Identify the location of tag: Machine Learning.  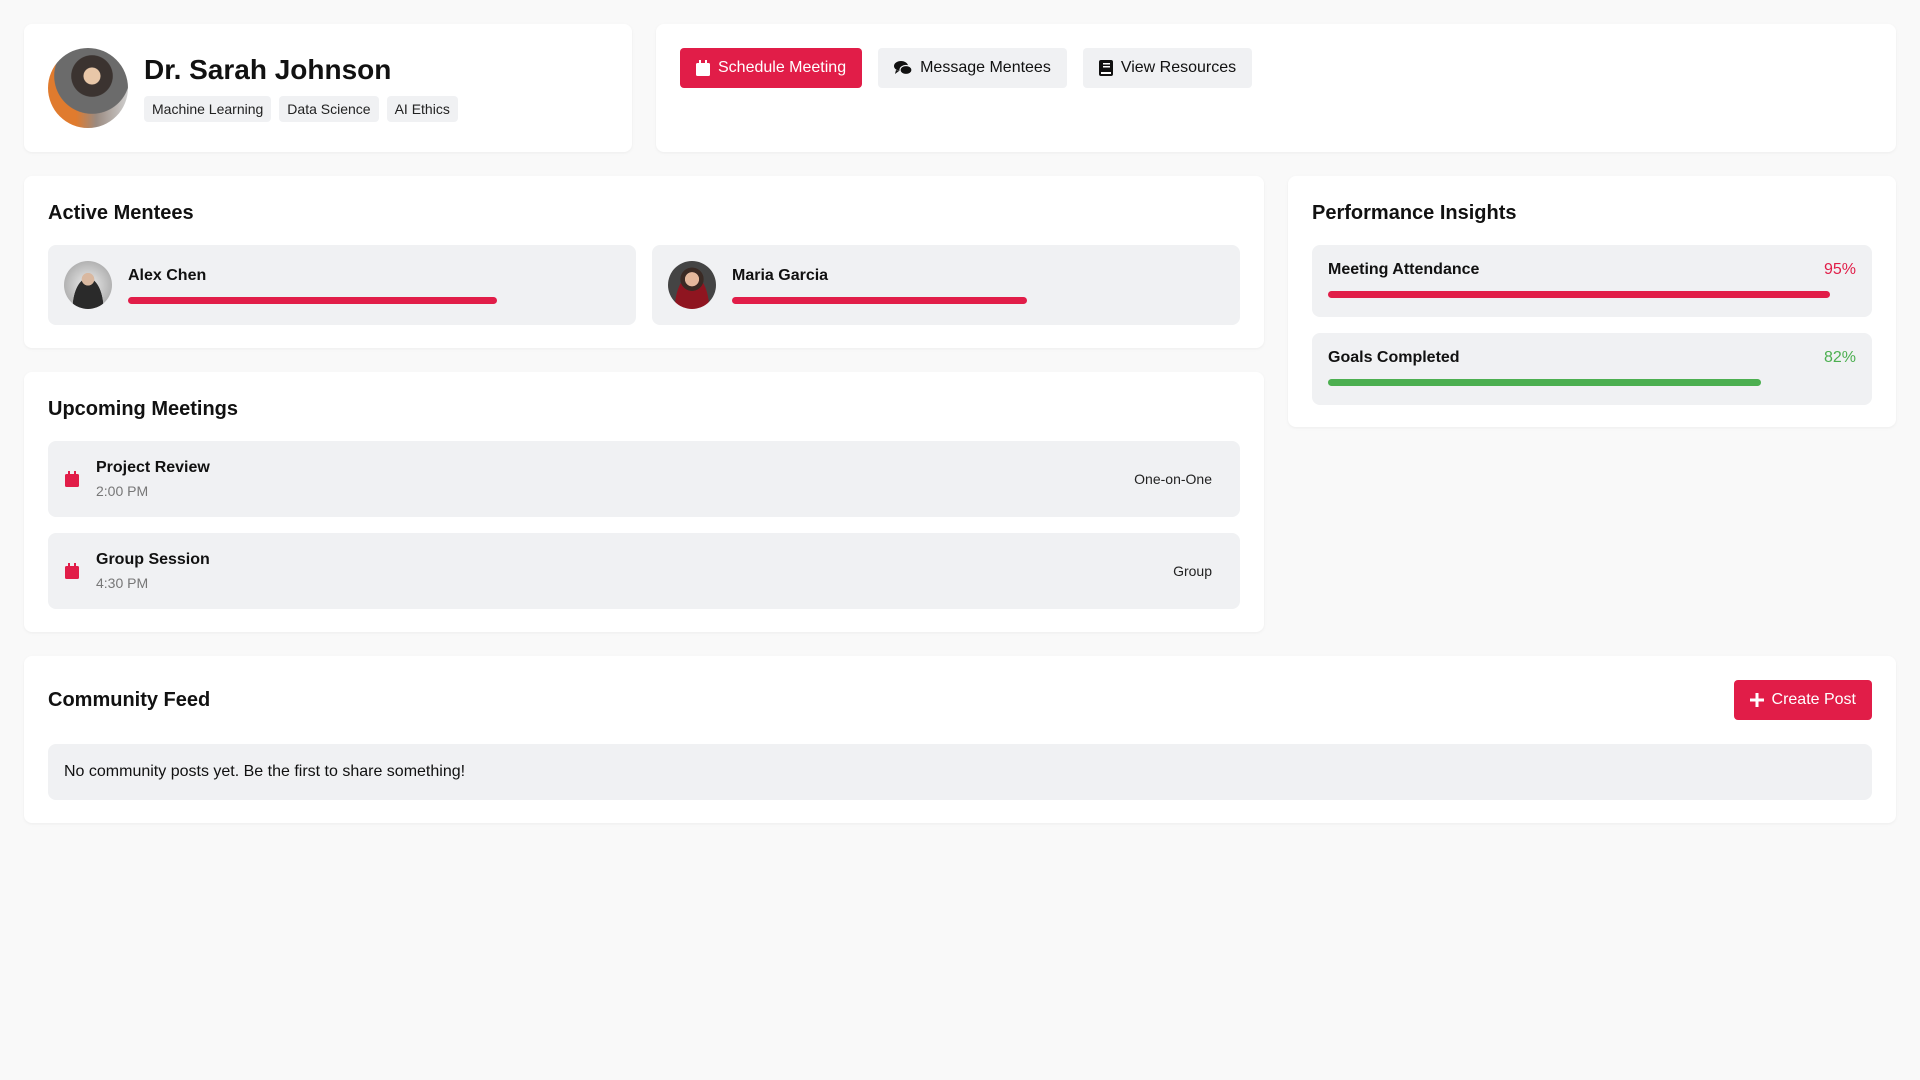
(208, 109).